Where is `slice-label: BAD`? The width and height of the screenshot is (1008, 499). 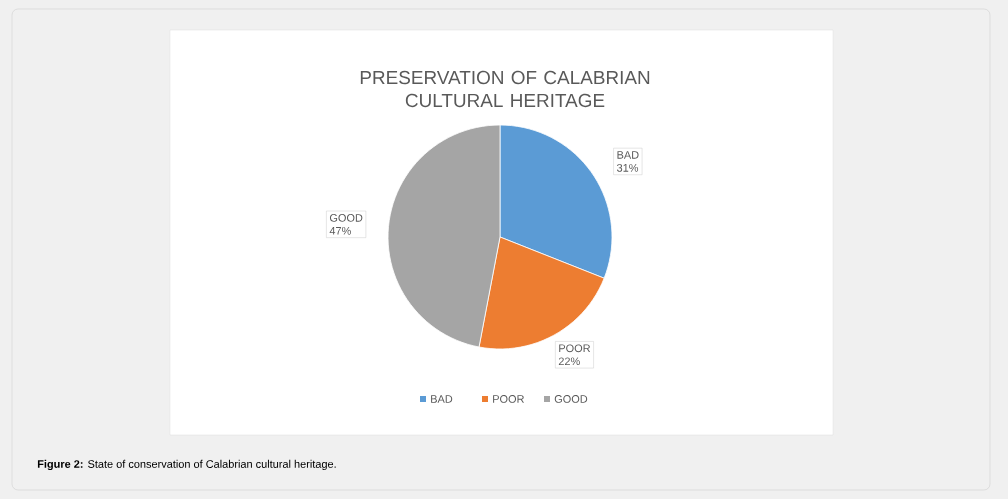
slice-label: BAD is located at coordinates (628, 155).